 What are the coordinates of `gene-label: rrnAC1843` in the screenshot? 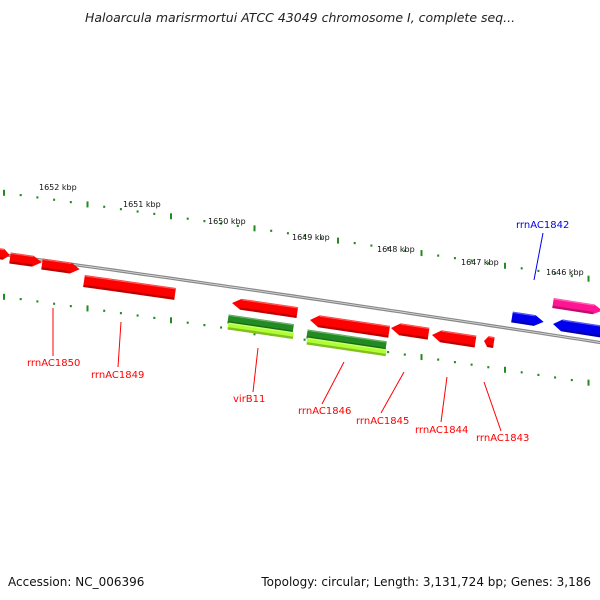 It's located at (502, 438).